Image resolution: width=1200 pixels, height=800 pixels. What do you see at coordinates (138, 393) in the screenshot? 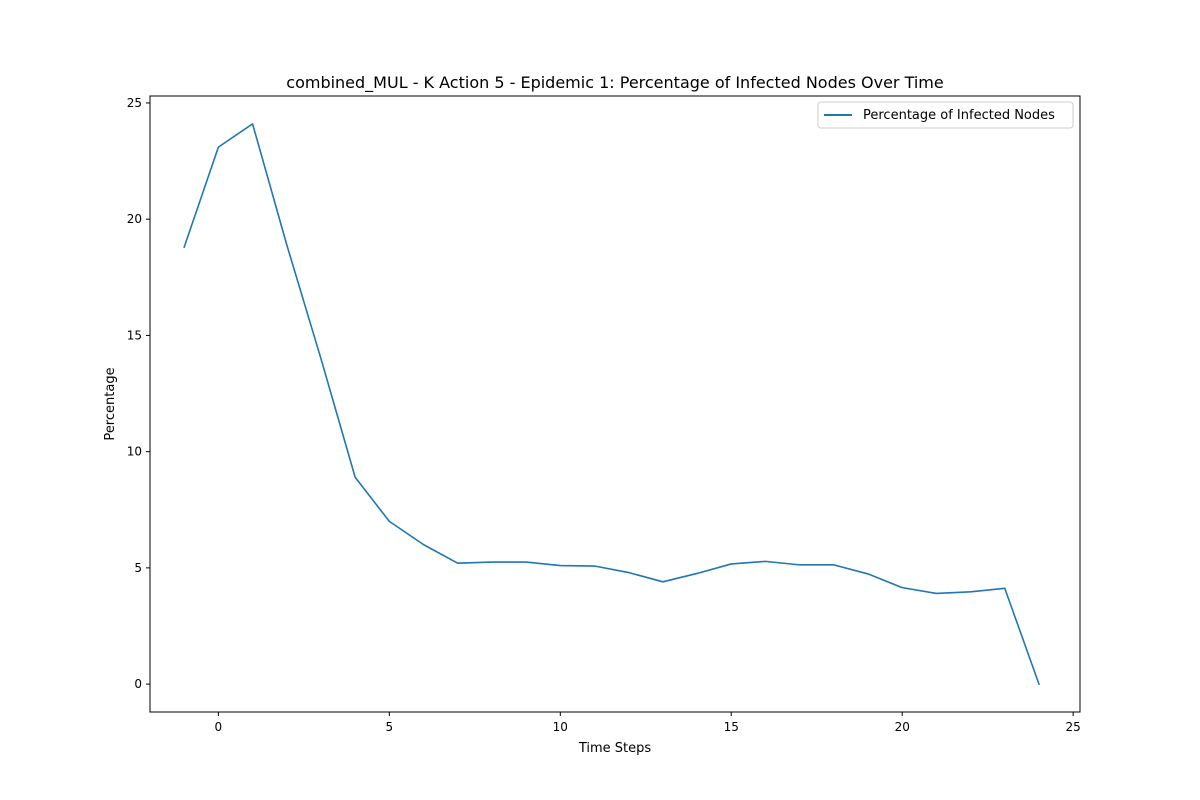
I see `y-axis: 0 5 10 15 20 25` at bounding box center [138, 393].